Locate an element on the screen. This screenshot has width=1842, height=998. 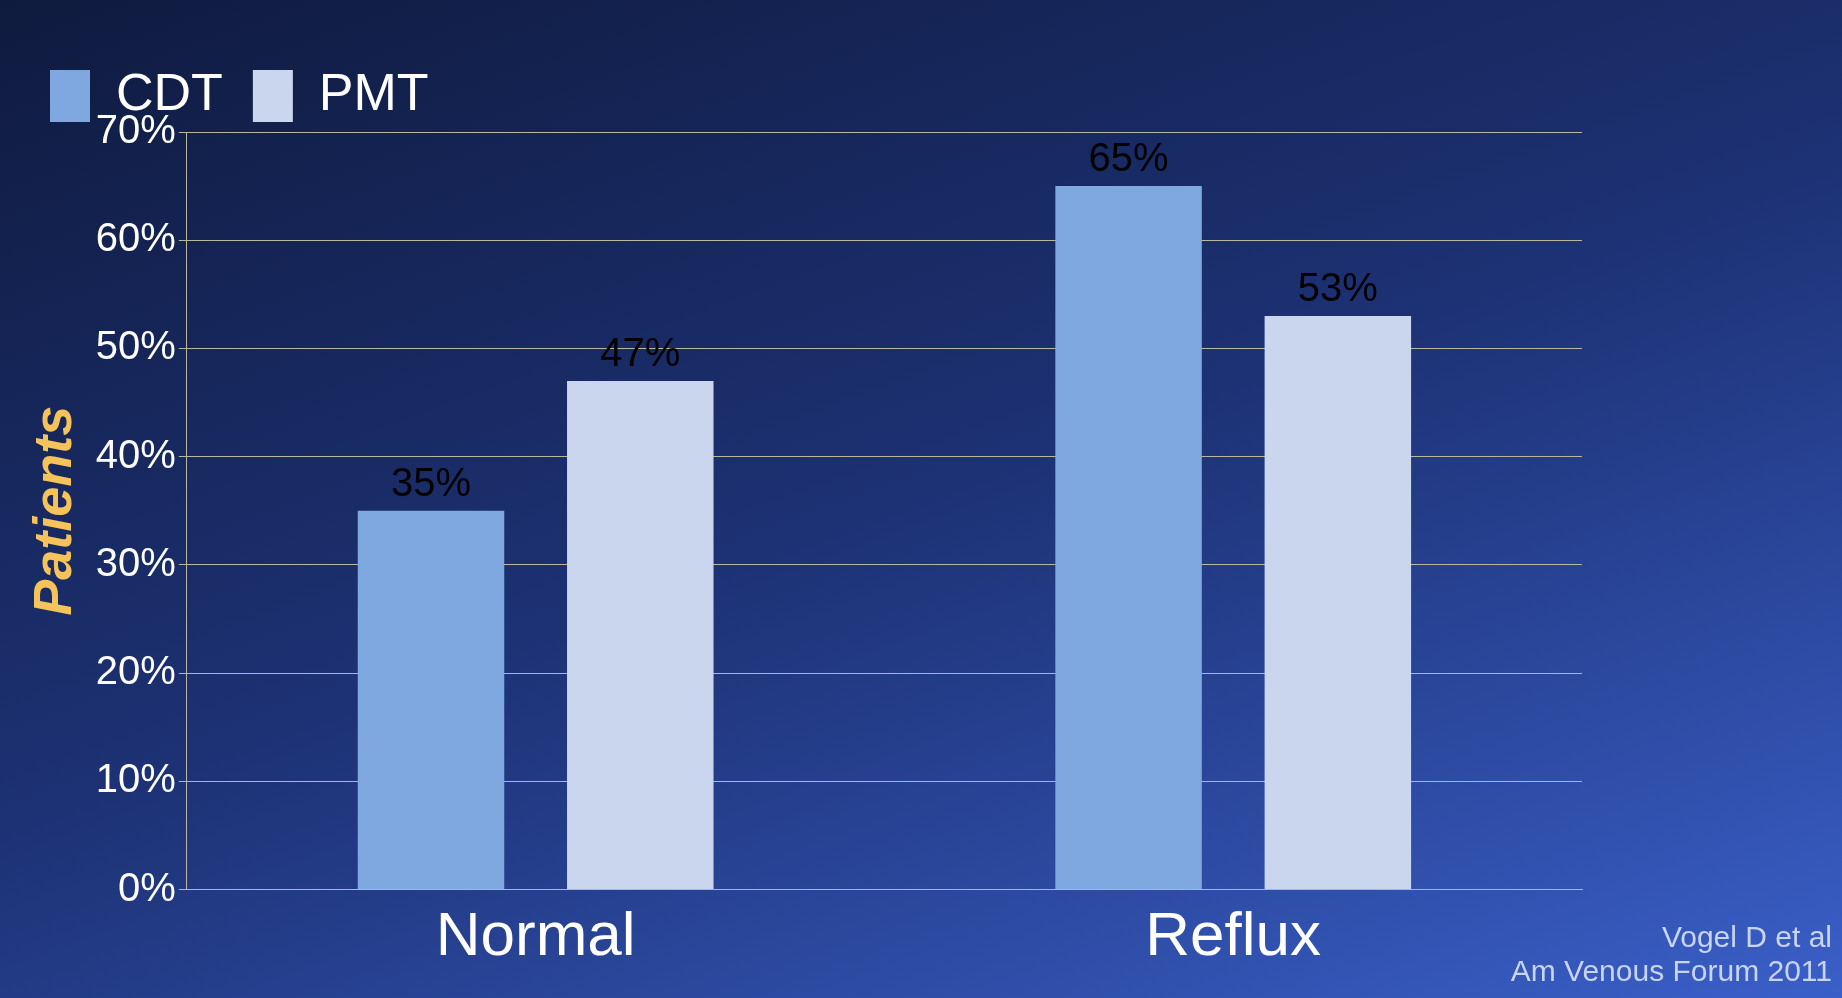
y-tick-label: 10% is located at coordinates (135, 778).